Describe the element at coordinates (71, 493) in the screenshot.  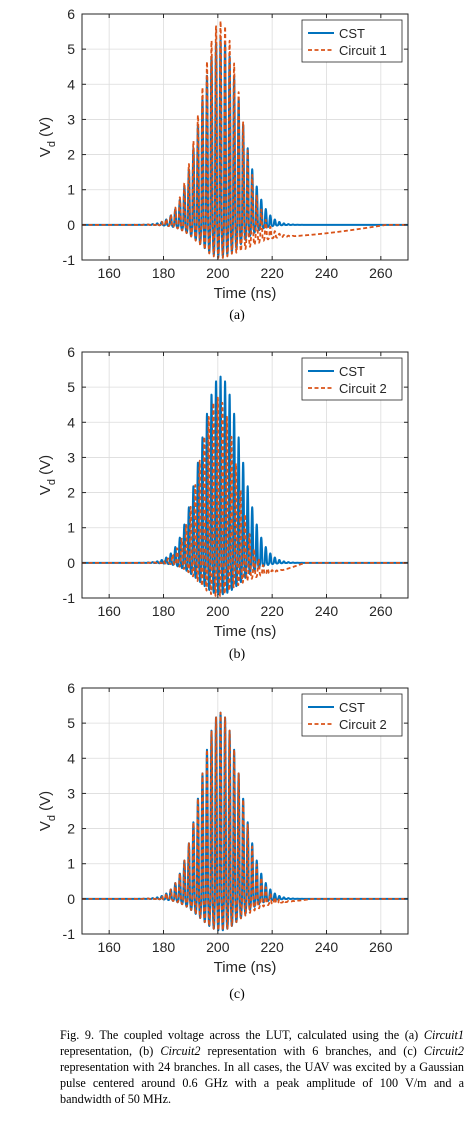
I see `y-tick-label-b: 2` at that location.